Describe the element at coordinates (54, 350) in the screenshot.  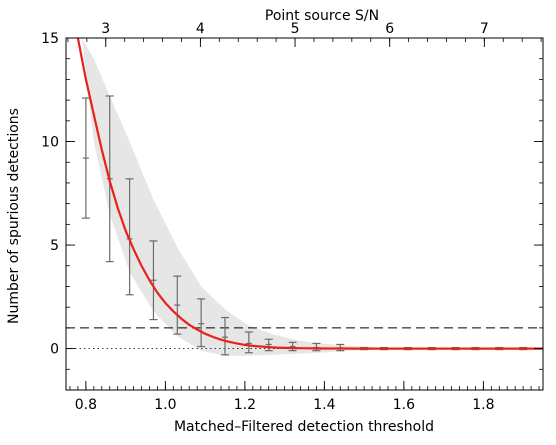
I see `y-tick-label: 0` at that location.